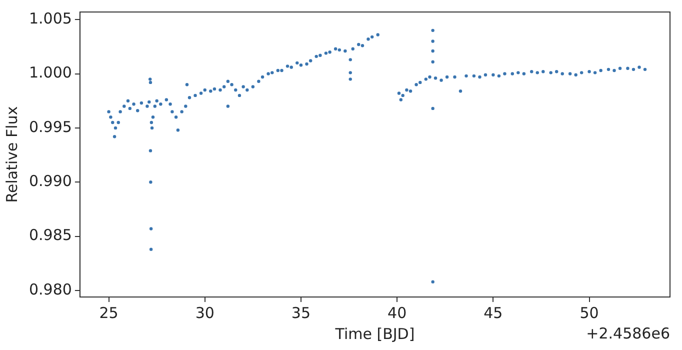 This screenshot has width=682, height=350. What do you see at coordinates (301, 313) in the screenshot?
I see `x-tick-label: 35` at bounding box center [301, 313].